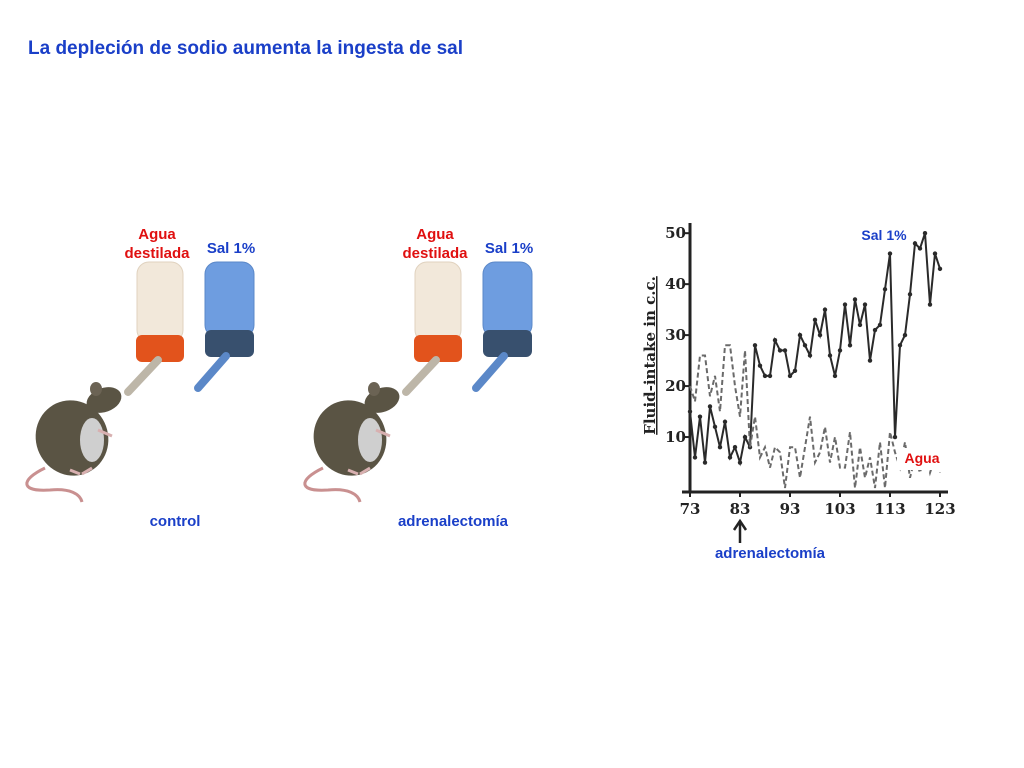 This screenshot has height=768, width=1024. What do you see at coordinates (740, 509) in the screenshot?
I see `x-tick-label: 83` at bounding box center [740, 509].